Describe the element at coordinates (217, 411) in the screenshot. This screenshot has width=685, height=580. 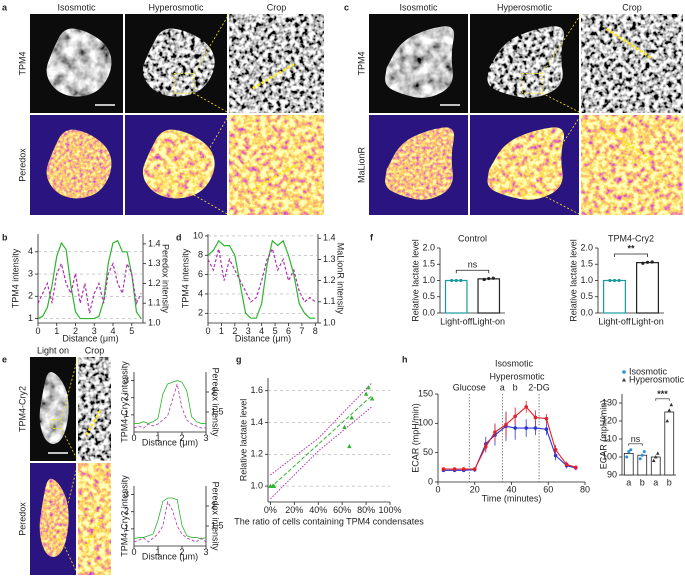
I see `y2-tick-label: 1.5` at that location.